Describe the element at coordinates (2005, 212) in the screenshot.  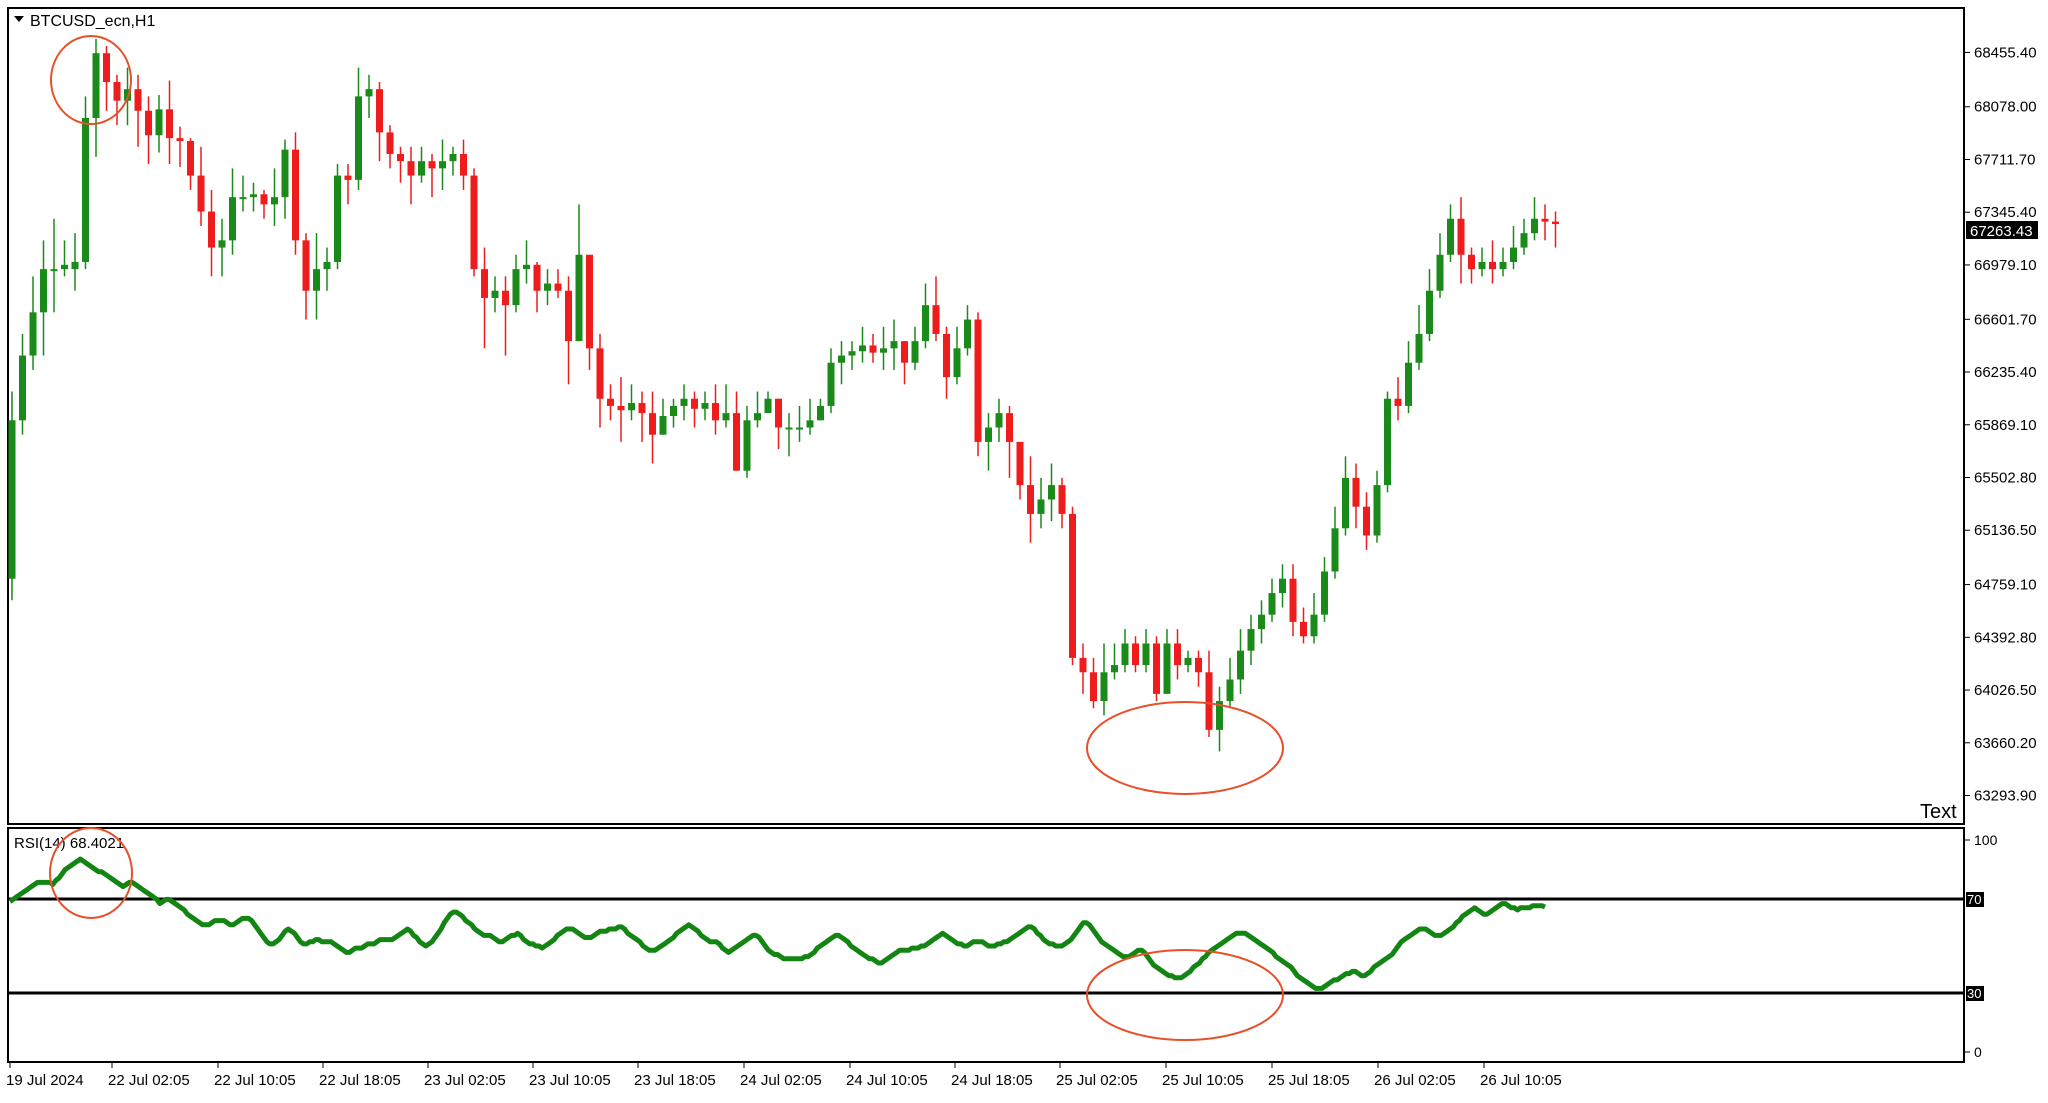
I see `price-tick-label: 67345.40` at that location.